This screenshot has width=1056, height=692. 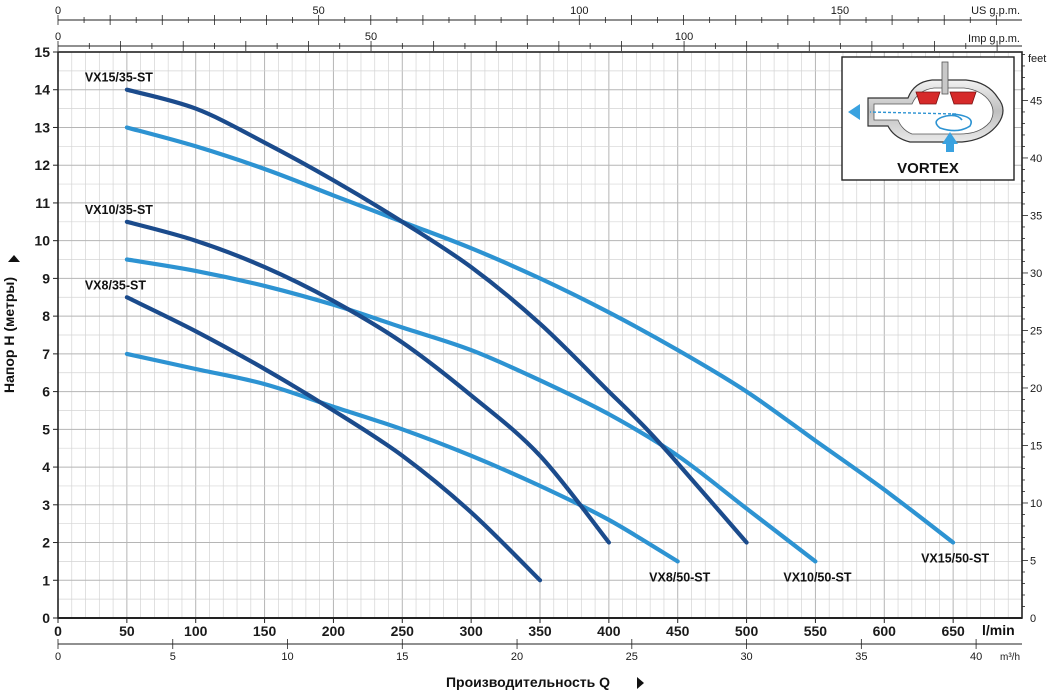 I want to click on y-tick-label: 9, so click(x=46, y=278).